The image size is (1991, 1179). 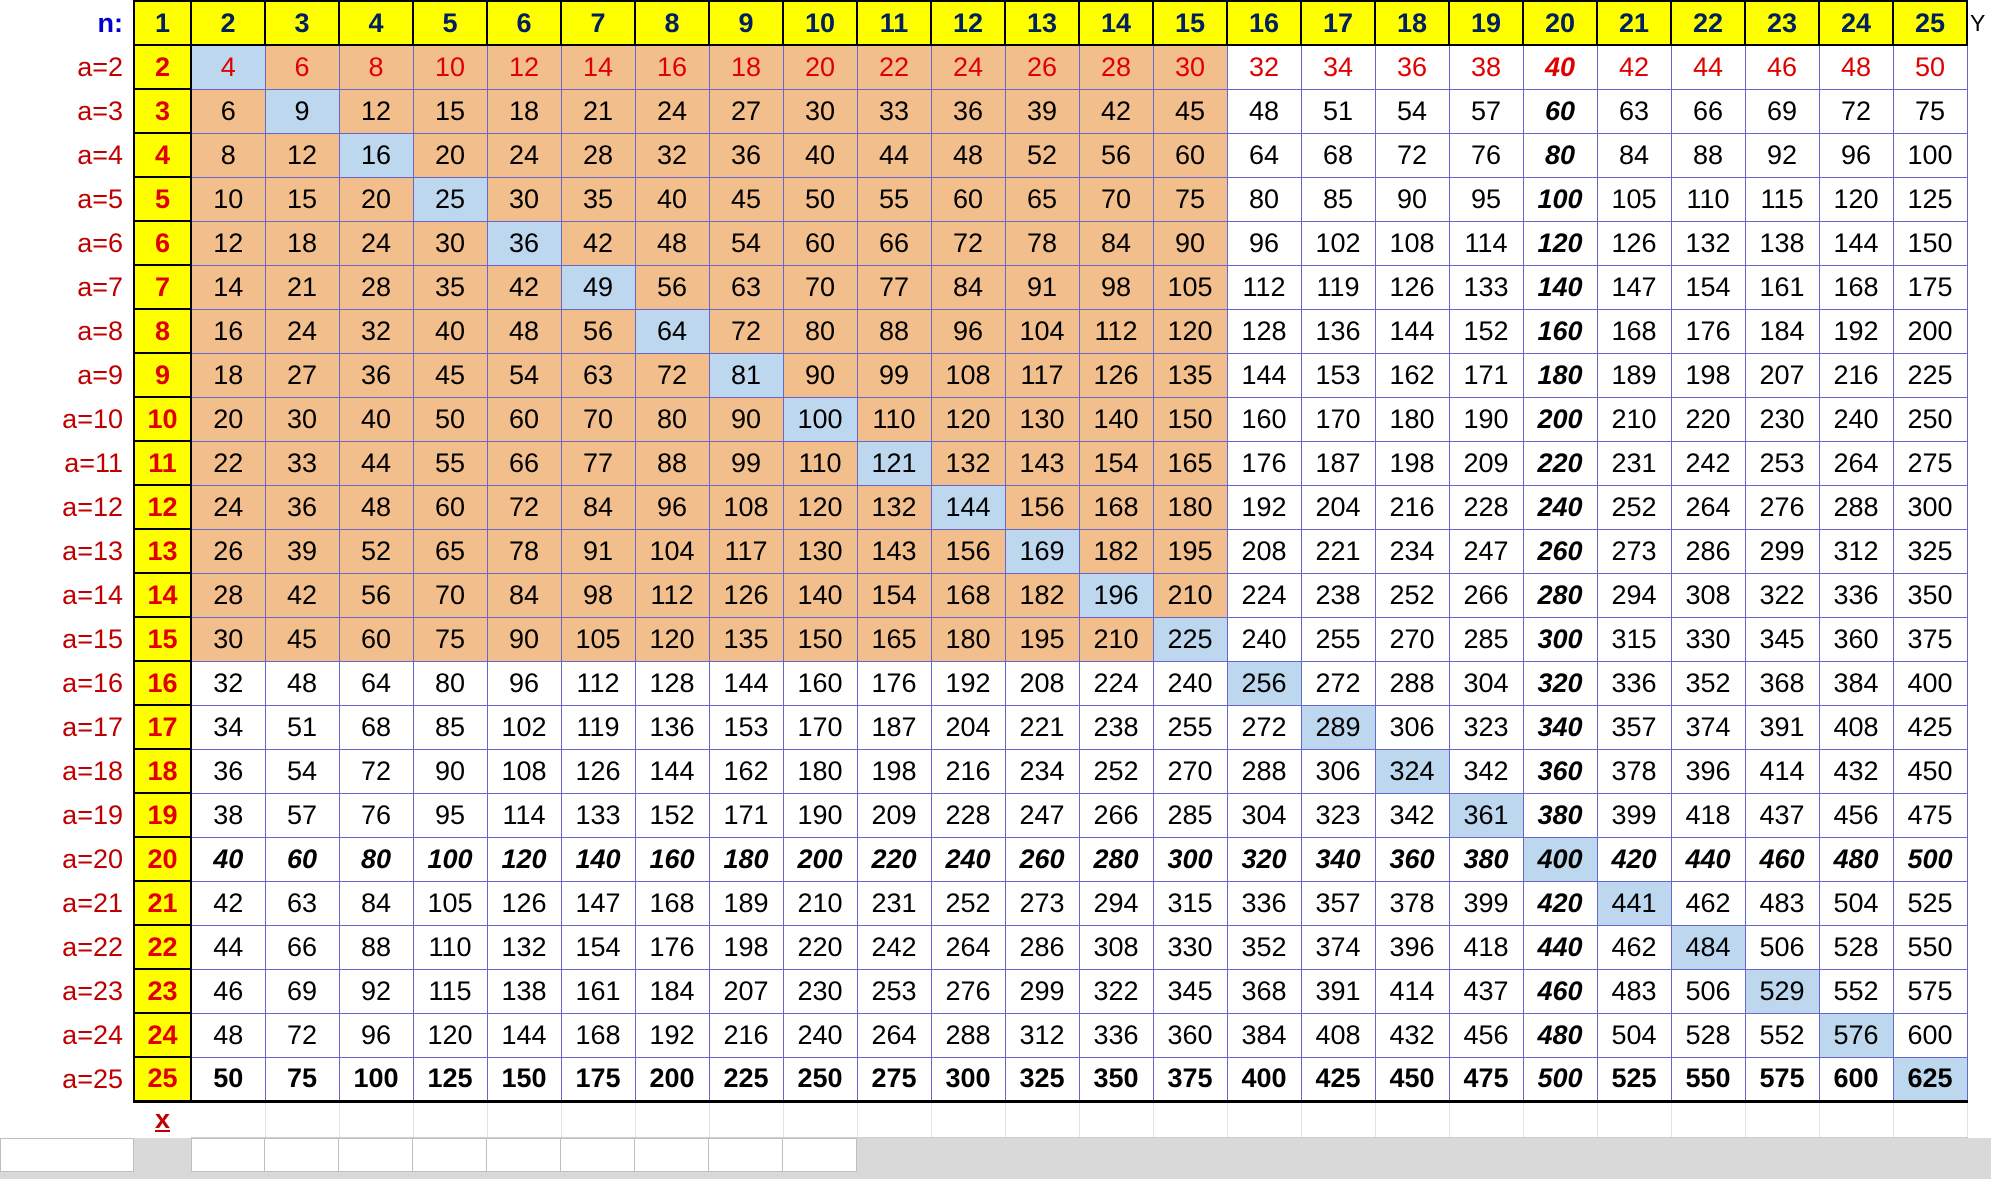 I want to click on product-cell: 275, so click(x=1930, y=463).